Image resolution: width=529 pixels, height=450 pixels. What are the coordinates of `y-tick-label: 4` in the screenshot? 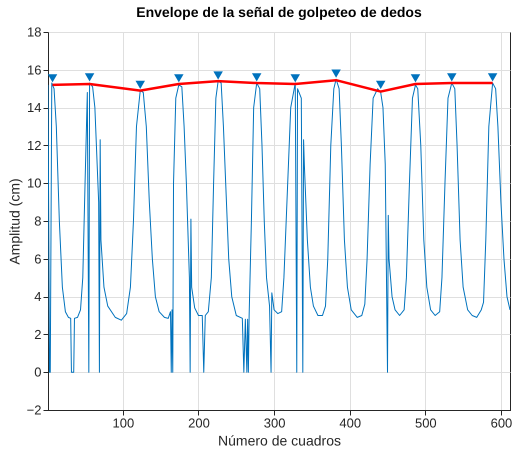 It's located at (38, 296).